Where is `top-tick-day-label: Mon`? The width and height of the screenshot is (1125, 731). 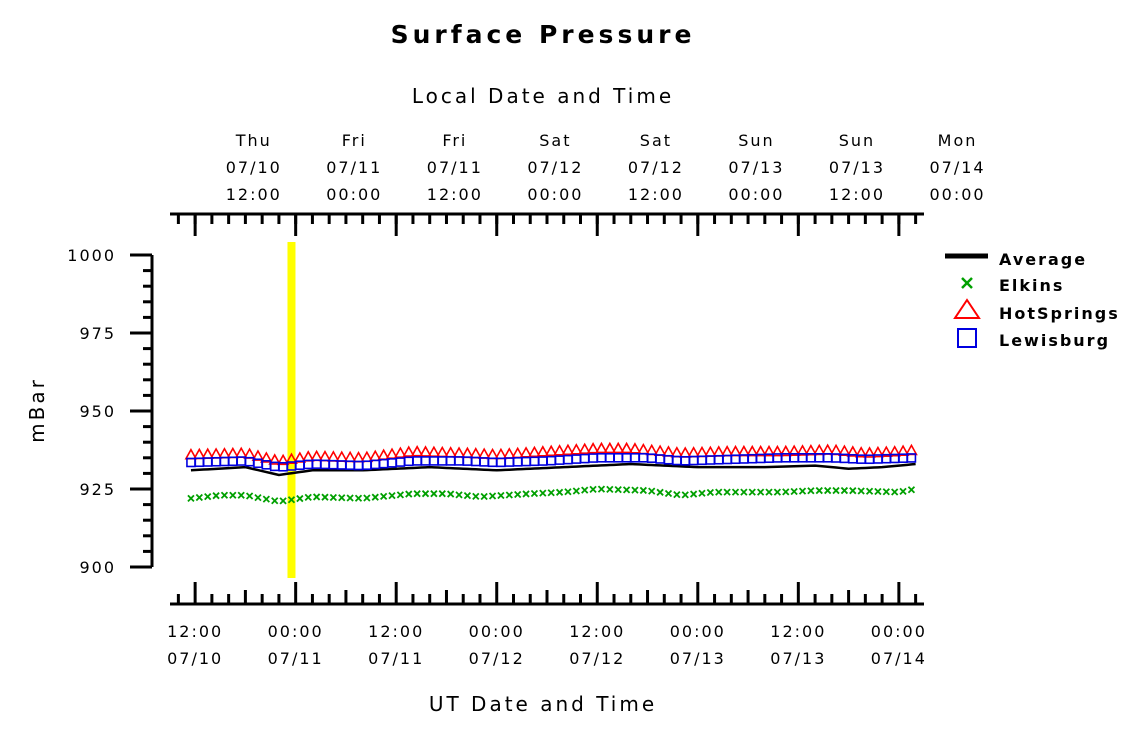
top-tick-day-label: Mon is located at coordinates (958, 140).